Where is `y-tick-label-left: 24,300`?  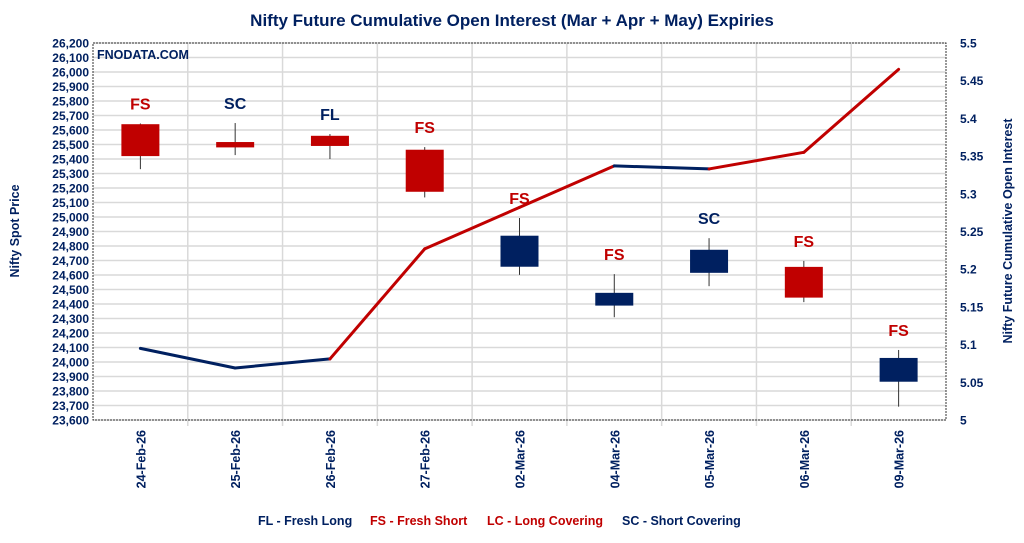
y-tick-label-left: 24,300 is located at coordinates (70, 319).